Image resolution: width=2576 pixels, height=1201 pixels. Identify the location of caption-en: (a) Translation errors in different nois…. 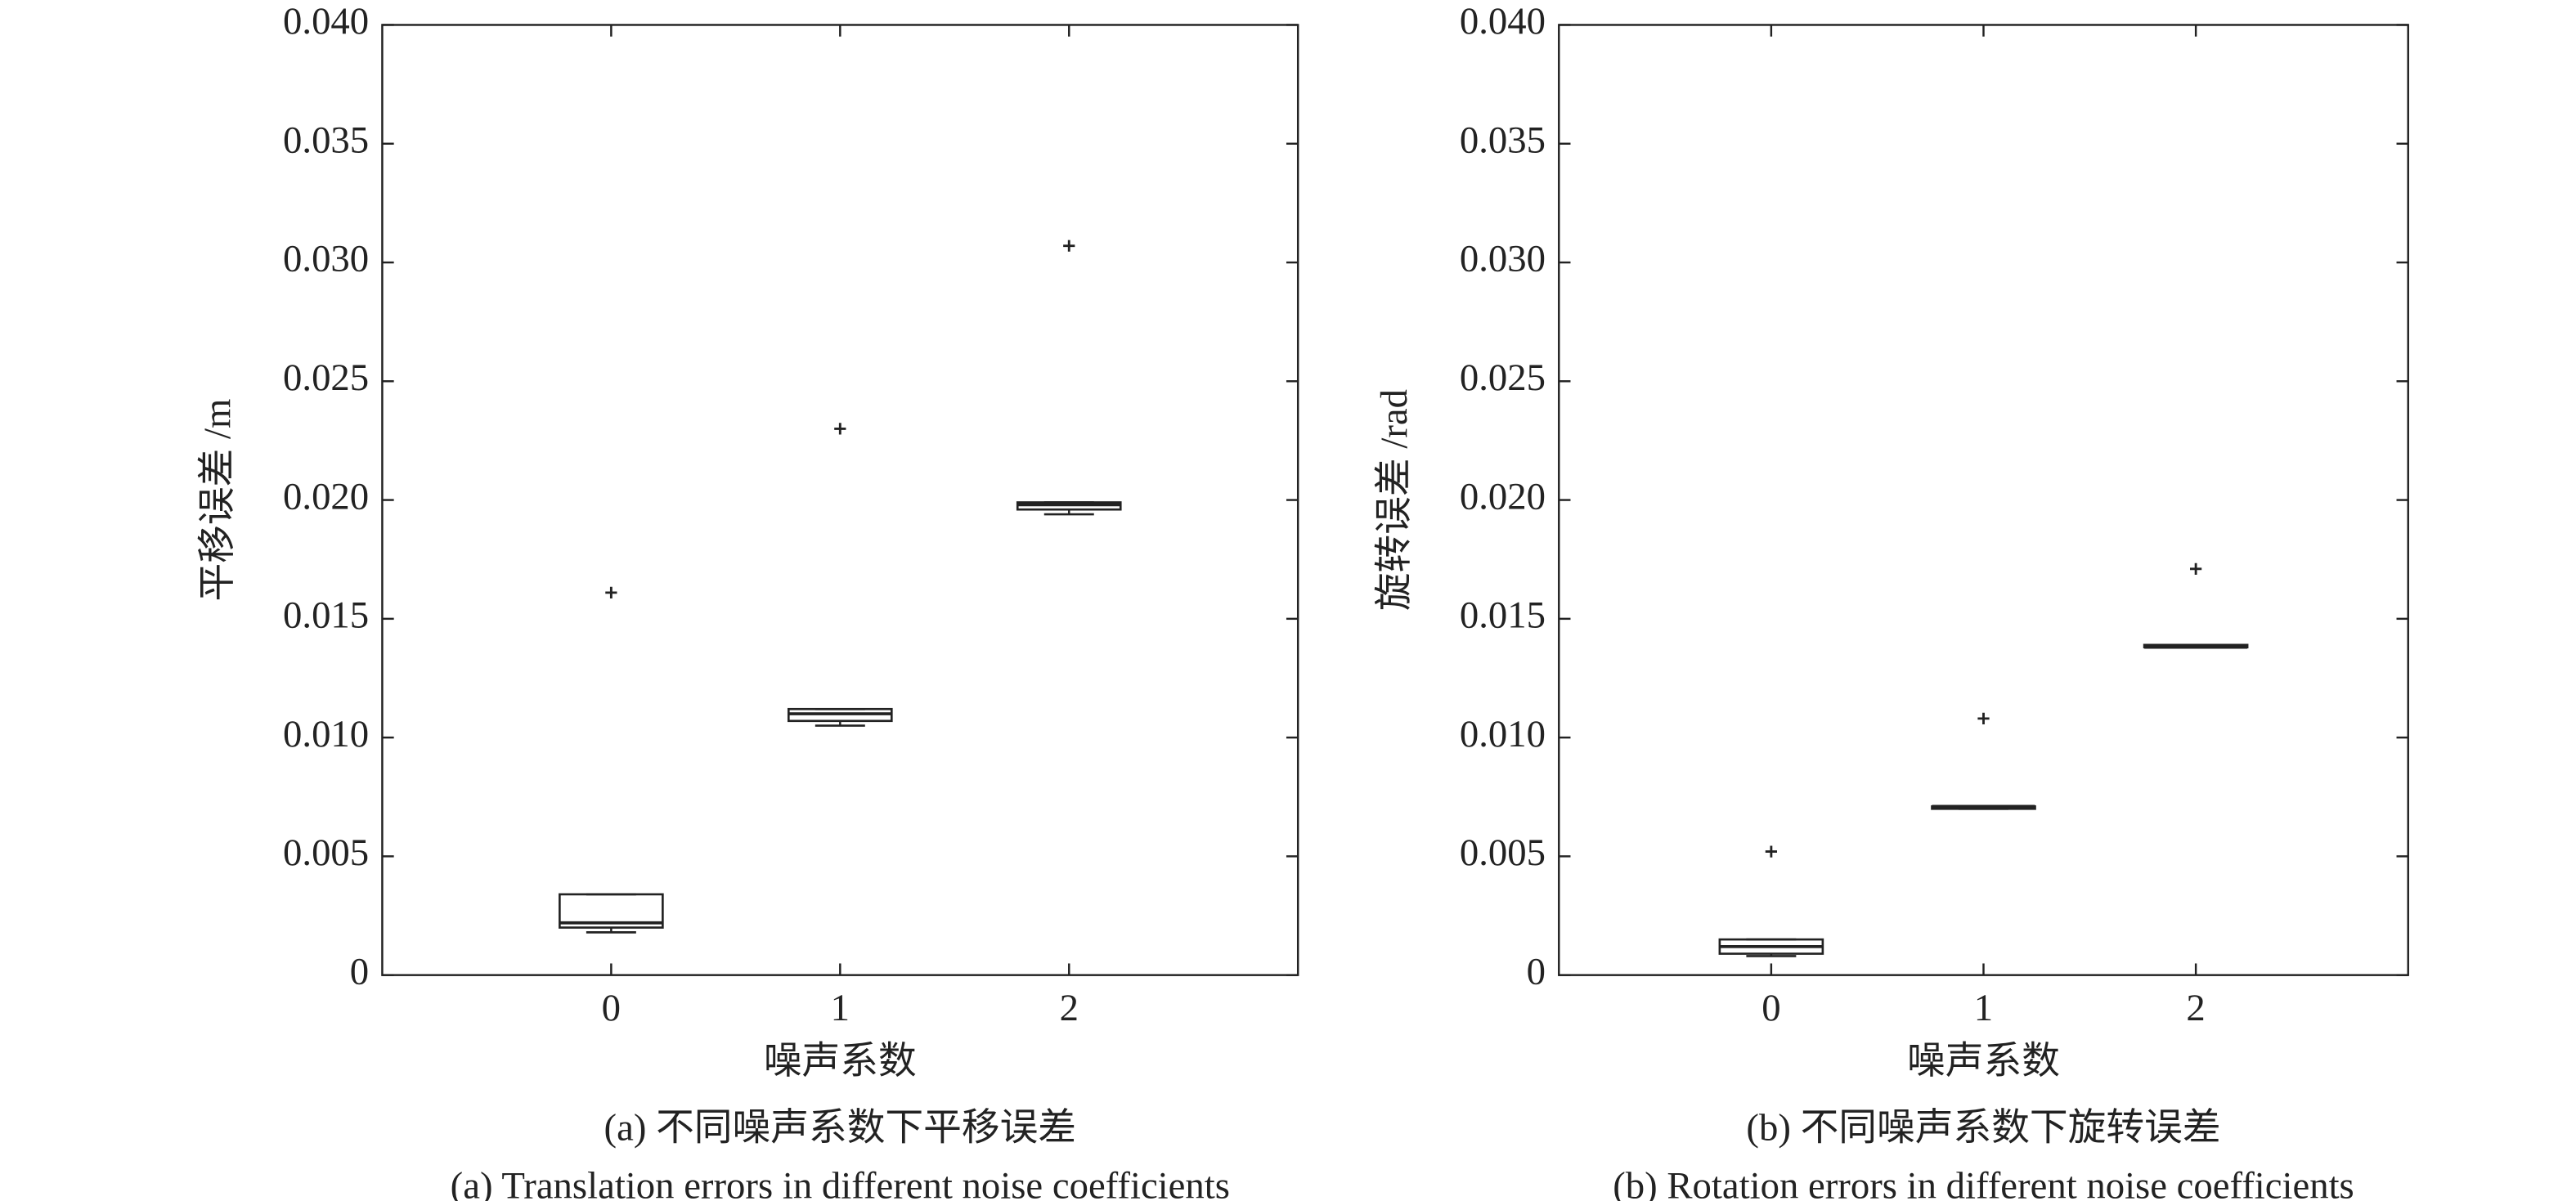
(840, 1183).